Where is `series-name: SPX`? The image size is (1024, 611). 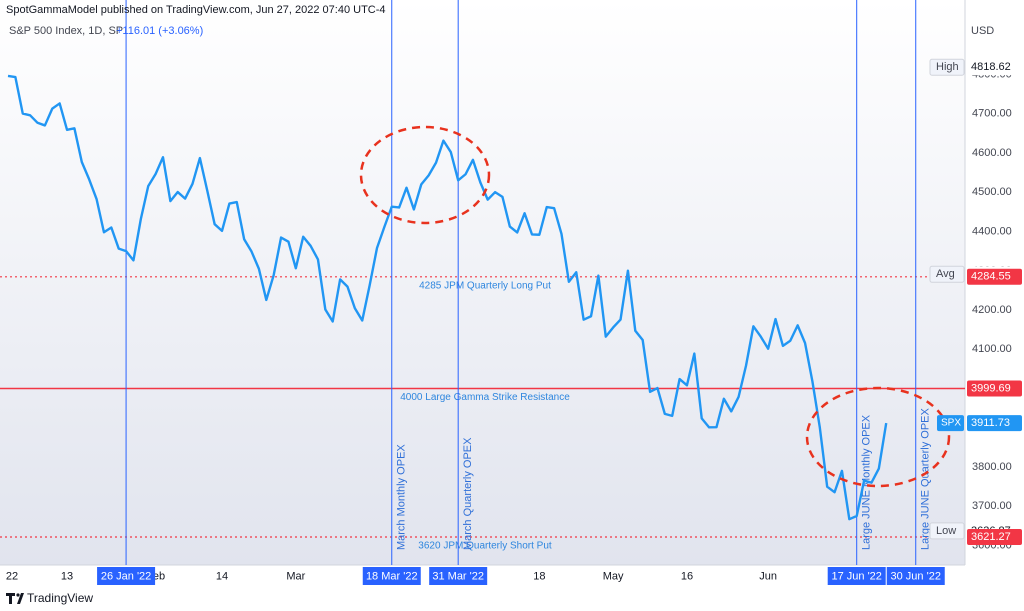 series-name: SPX is located at coordinates (951, 423).